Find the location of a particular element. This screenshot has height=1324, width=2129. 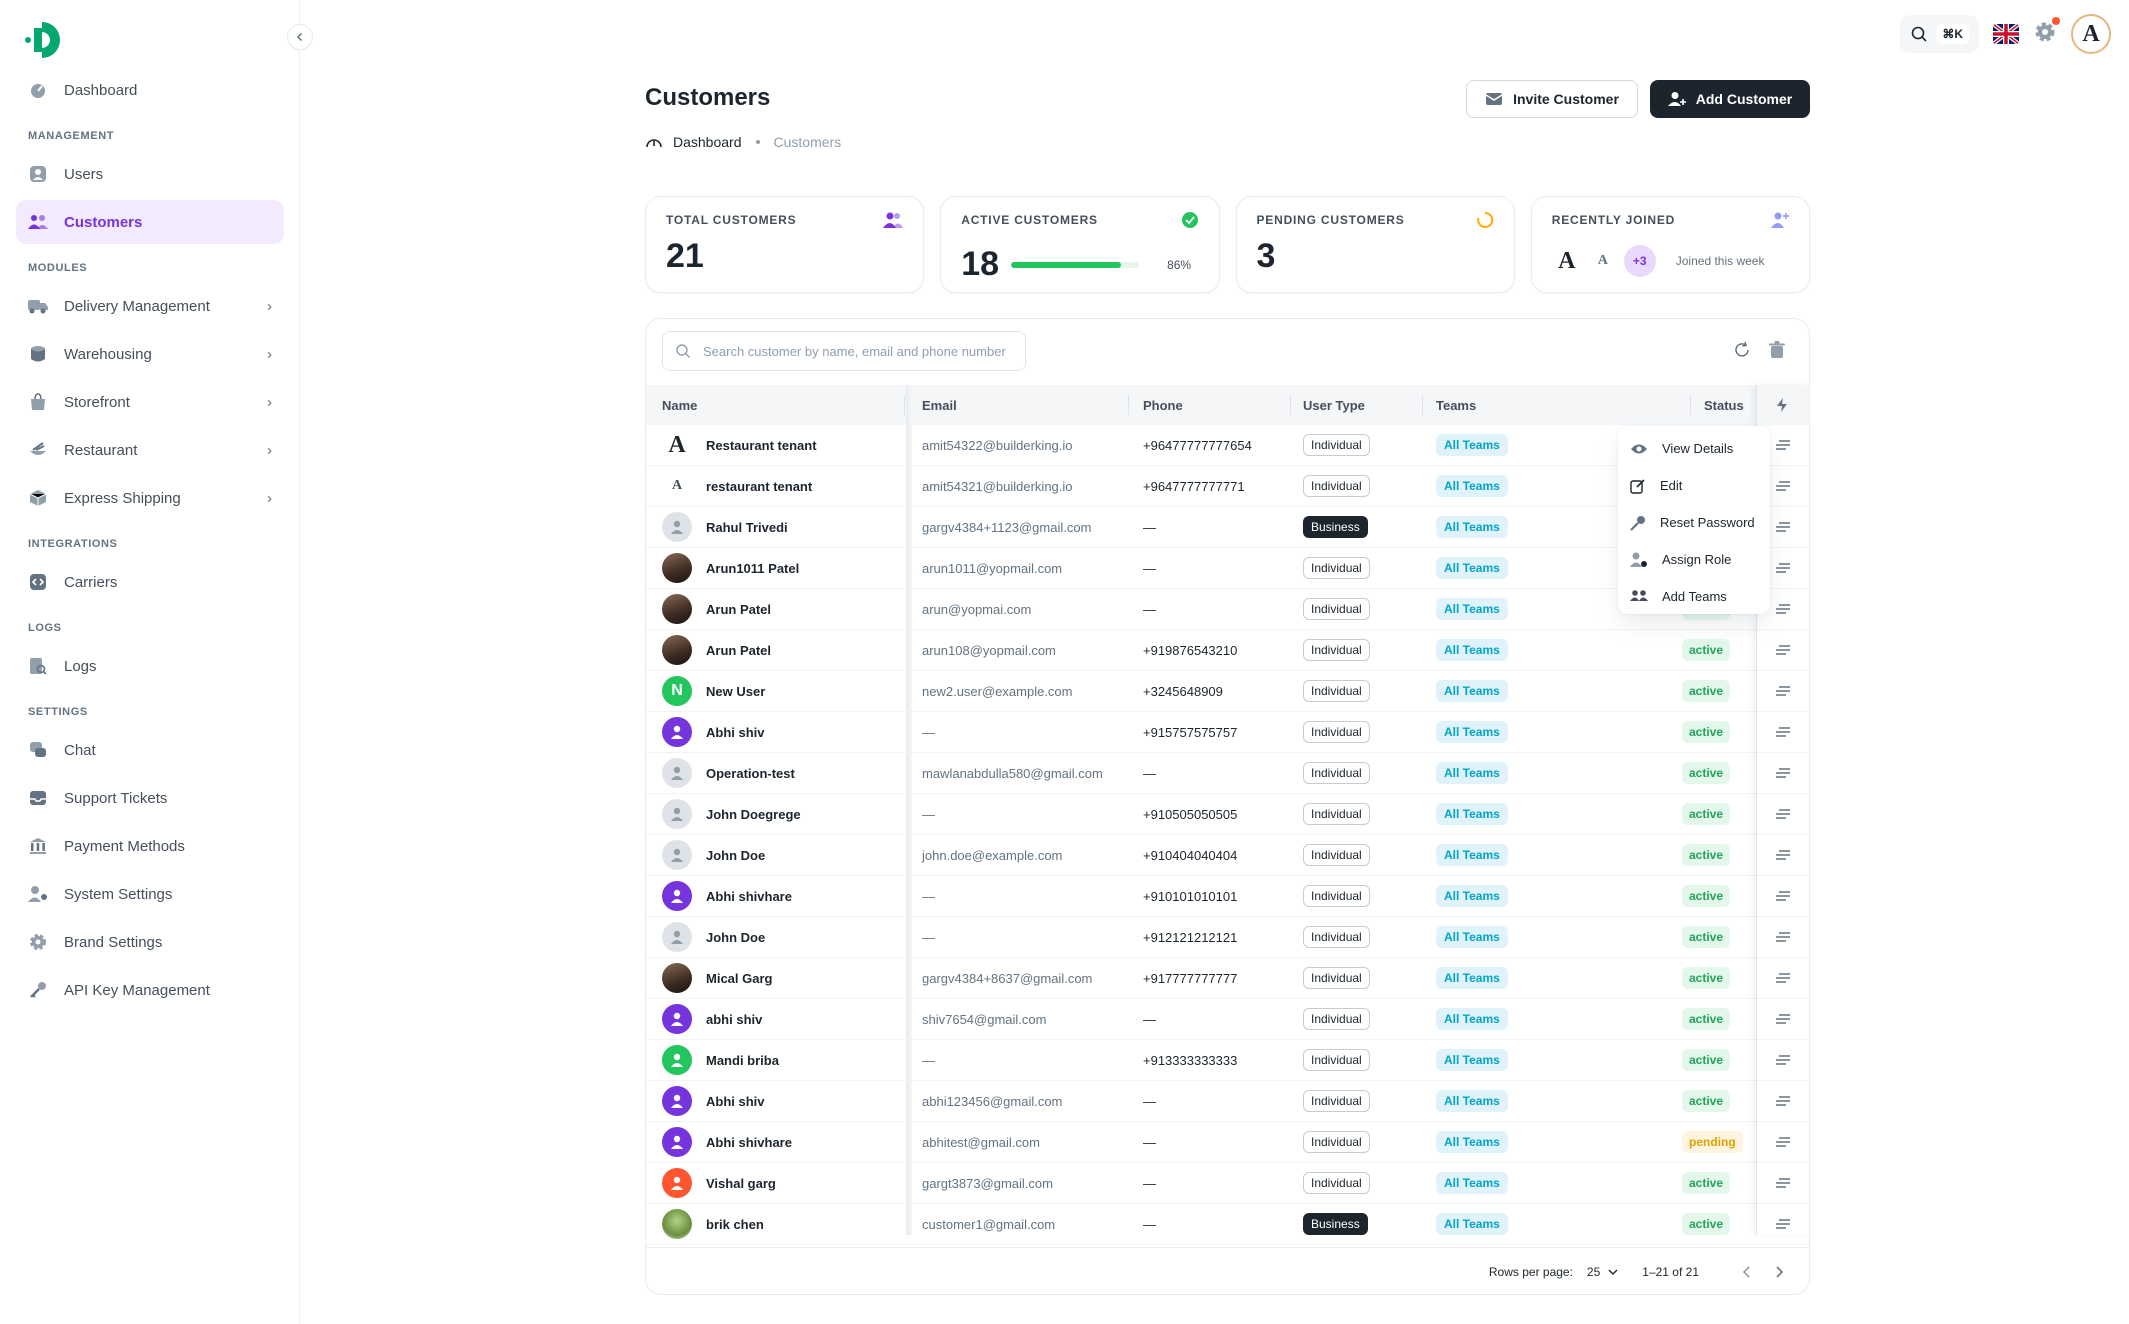

sidebar-item-storefront: Storefront › is located at coordinates (150, 402).